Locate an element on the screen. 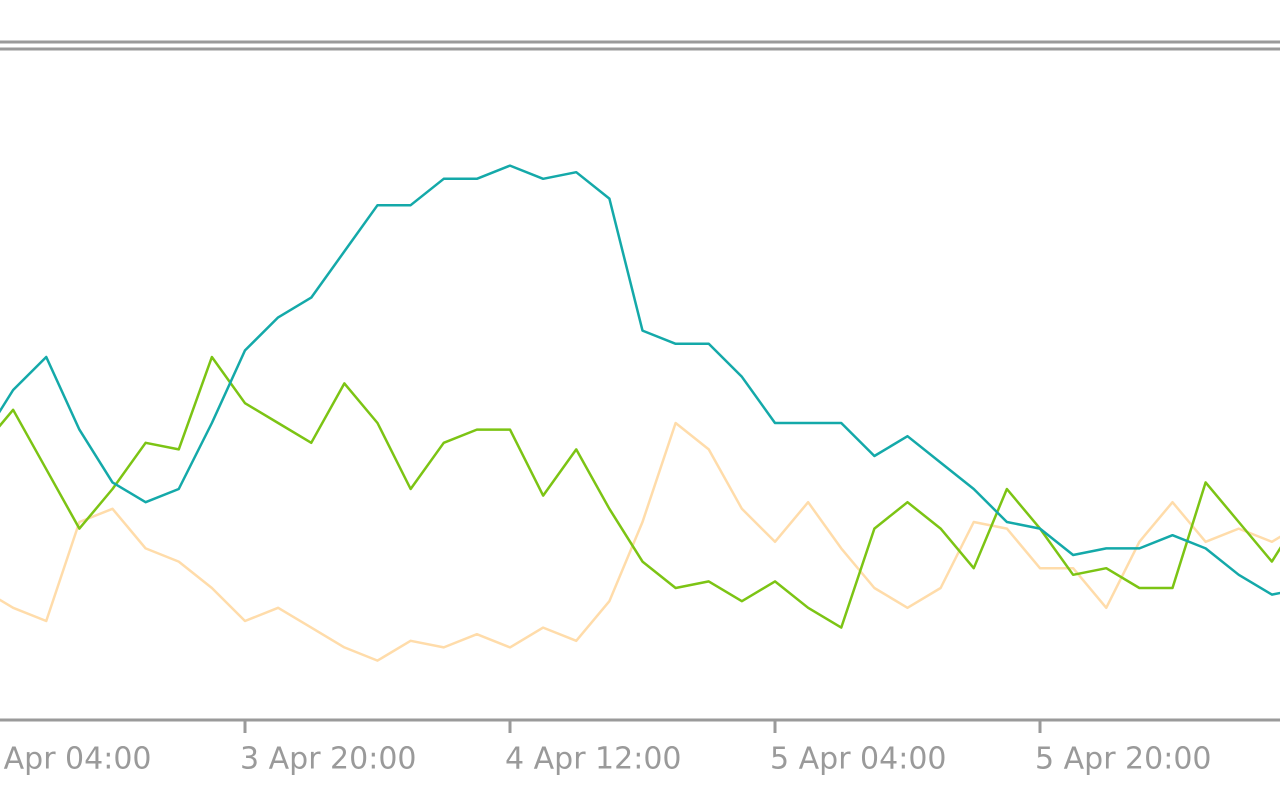 The width and height of the screenshot is (1280, 800). x-tick-label: 4 Apr 12:00 is located at coordinates (593, 759).